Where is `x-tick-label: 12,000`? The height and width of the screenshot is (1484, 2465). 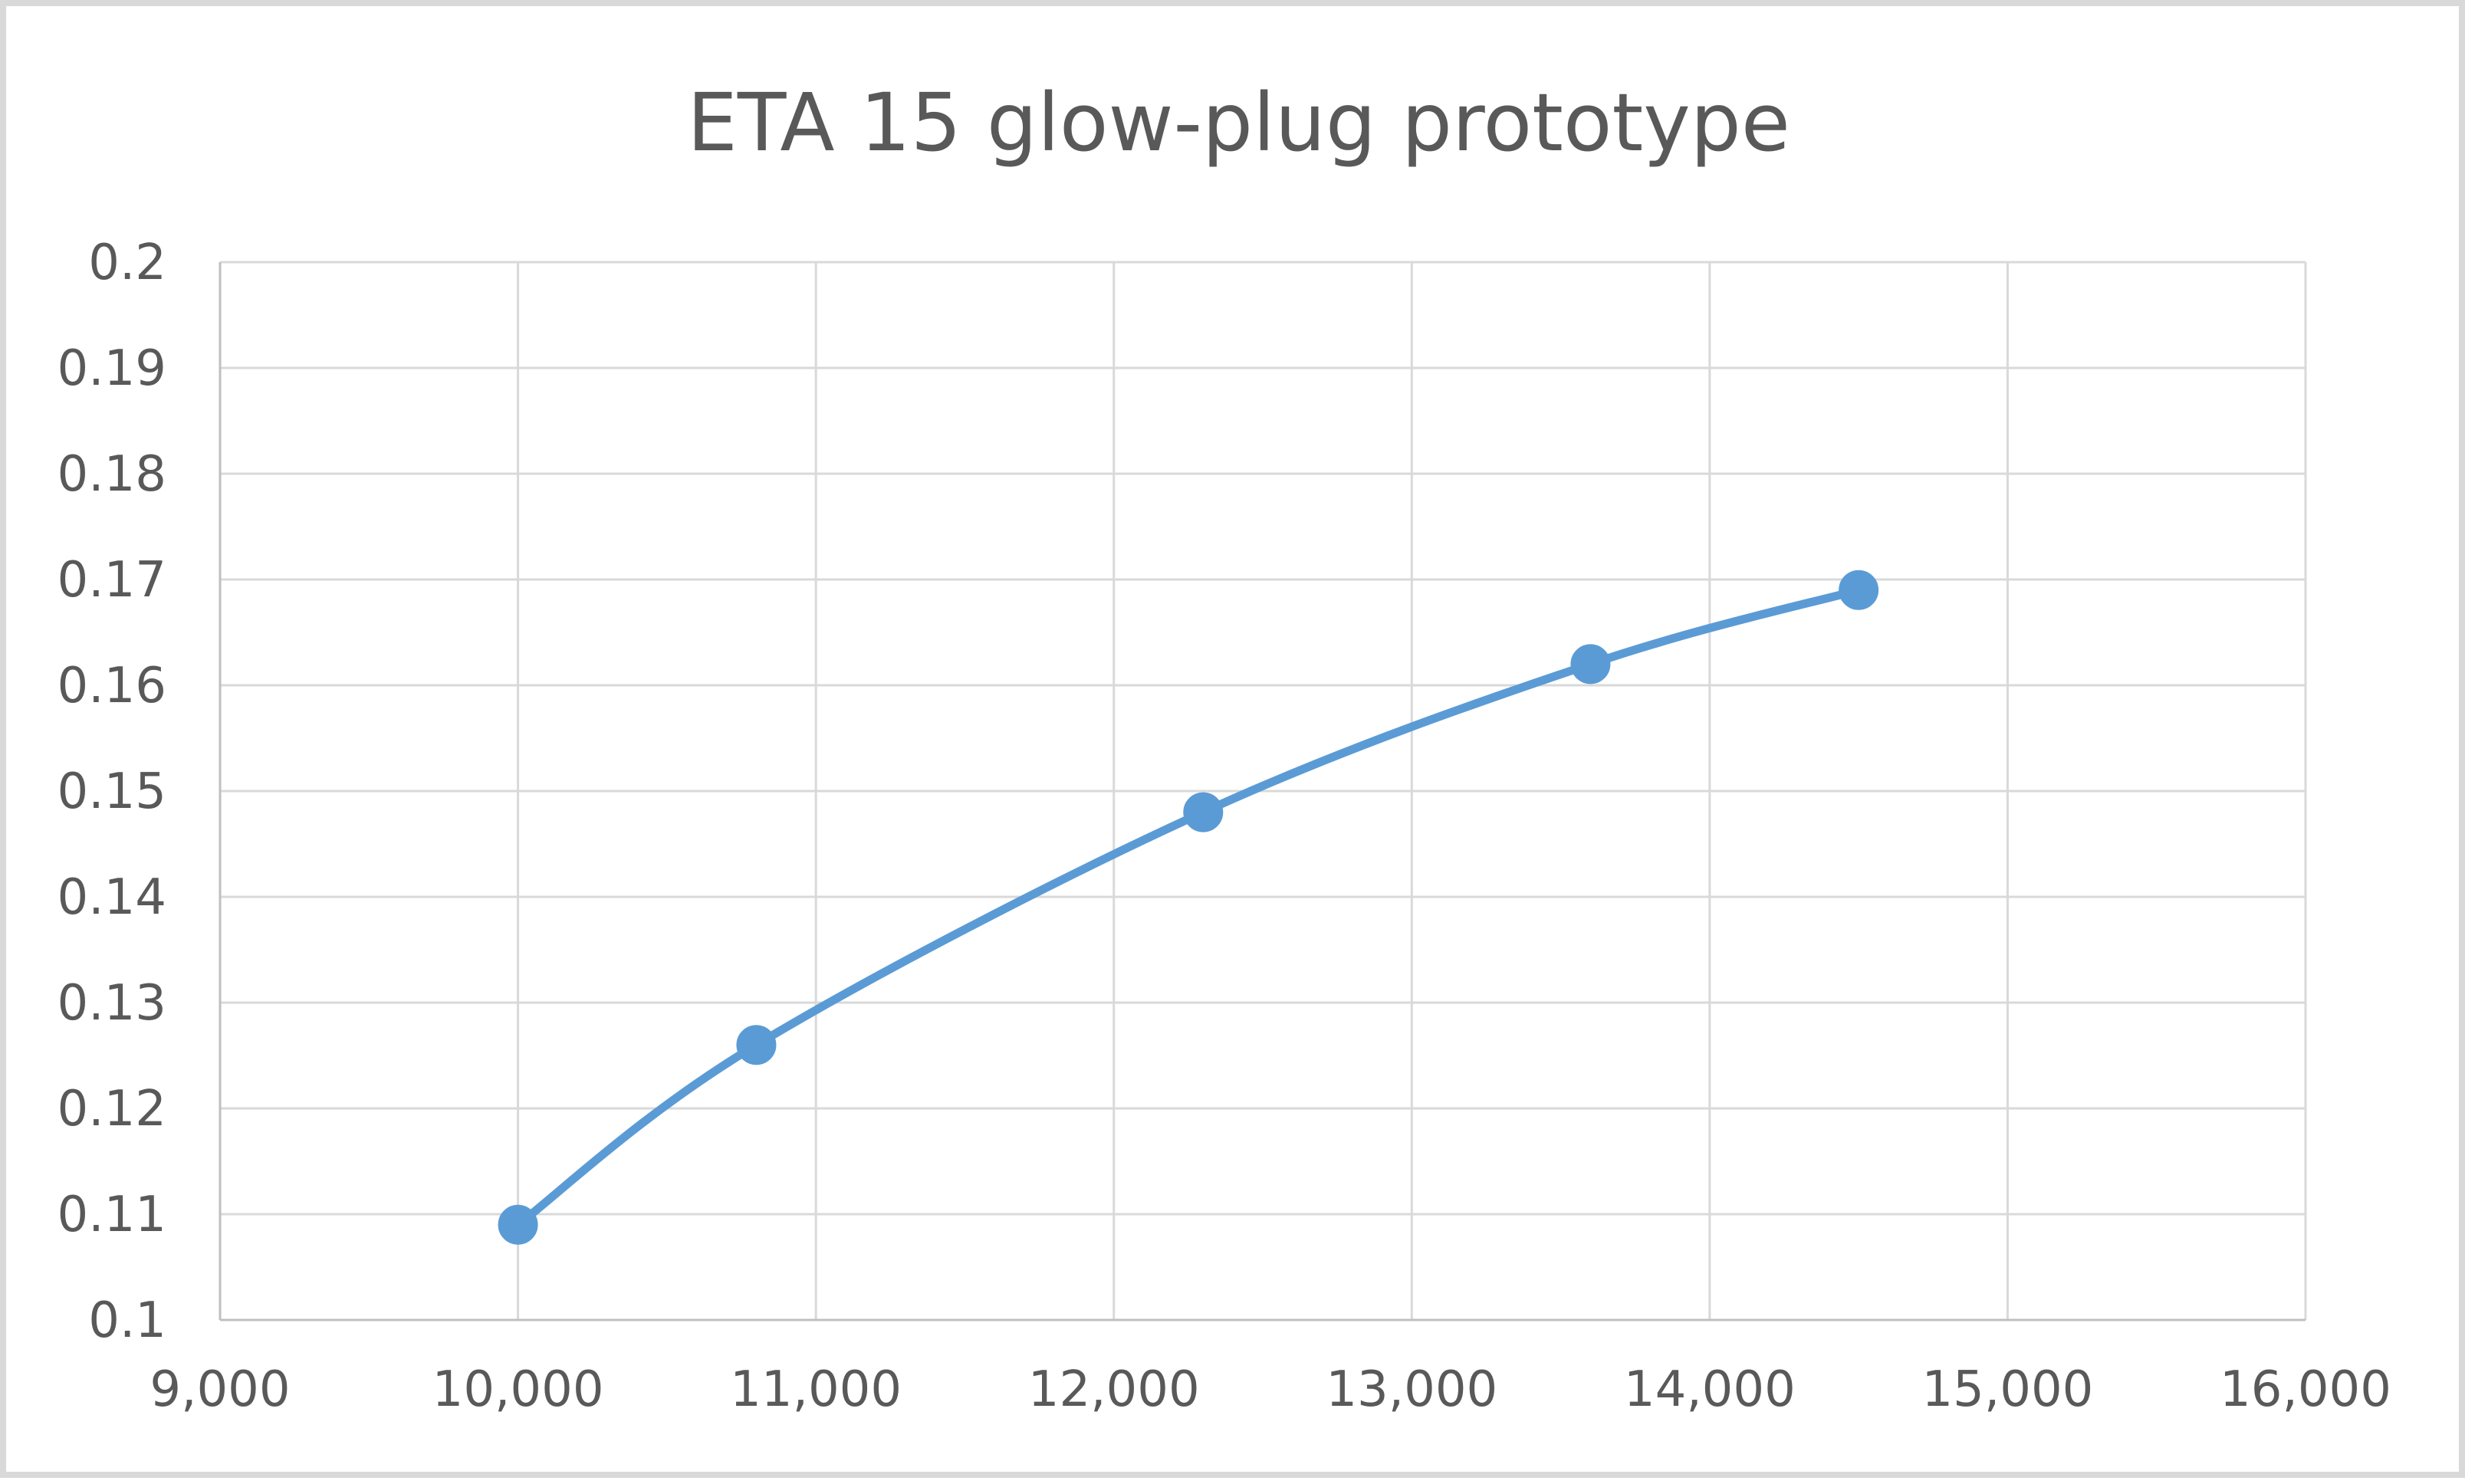
x-tick-label: 12,000 is located at coordinates (1114, 1389).